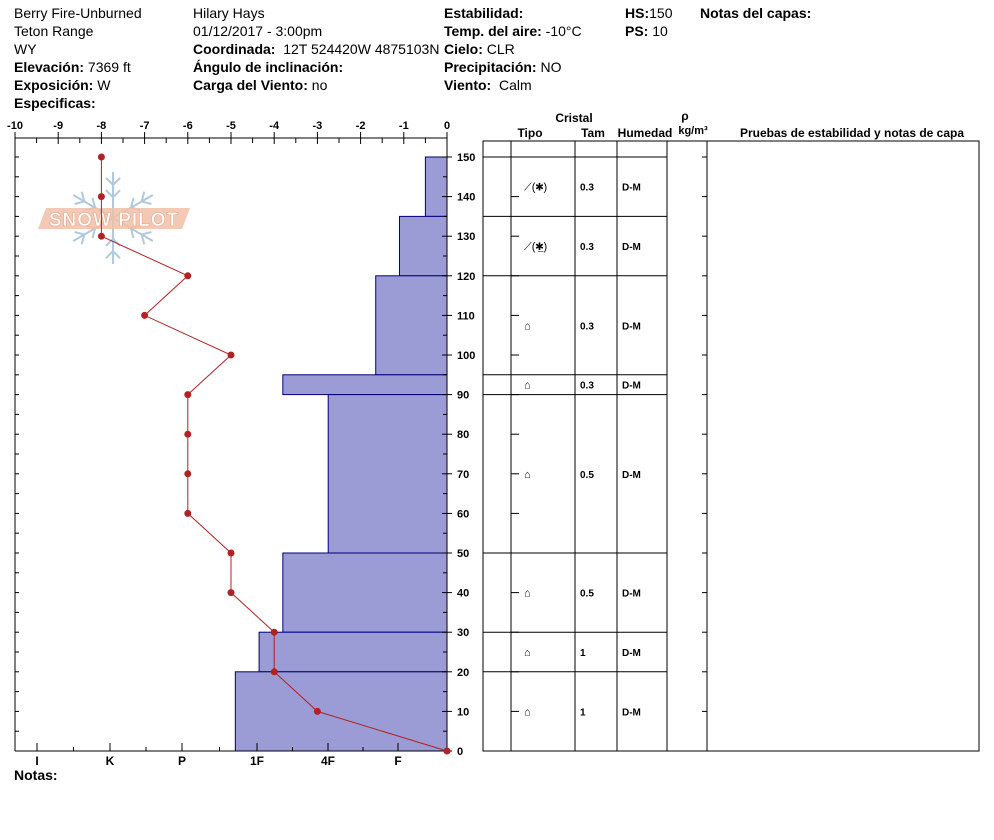 Image resolution: width=994 pixels, height=840 pixels. Describe the element at coordinates (852, 133) in the screenshot. I see `tests-header: Pruebas de estabilidad y notas de capa` at that location.